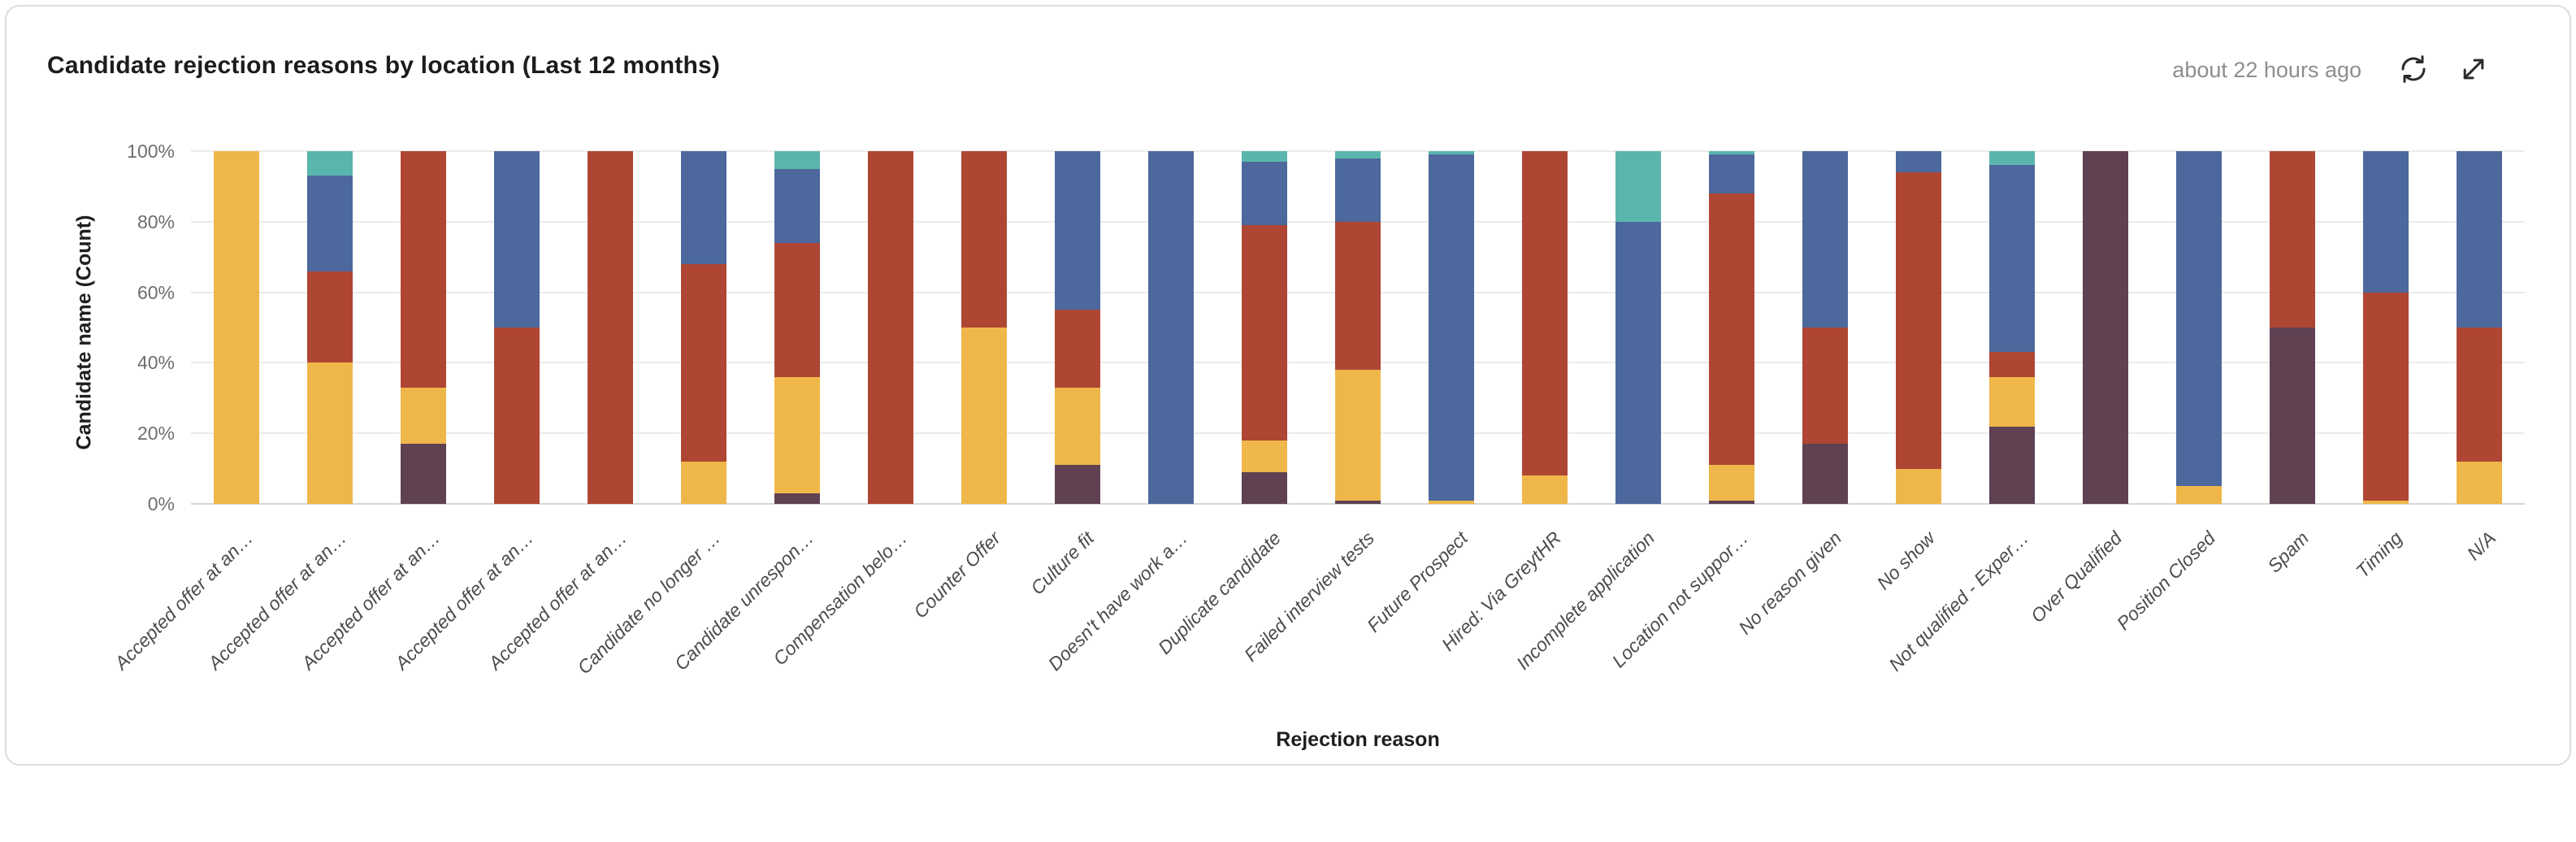  Describe the element at coordinates (114, 363) in the screenshot. I see `y-tick-label: 40%` at that location.